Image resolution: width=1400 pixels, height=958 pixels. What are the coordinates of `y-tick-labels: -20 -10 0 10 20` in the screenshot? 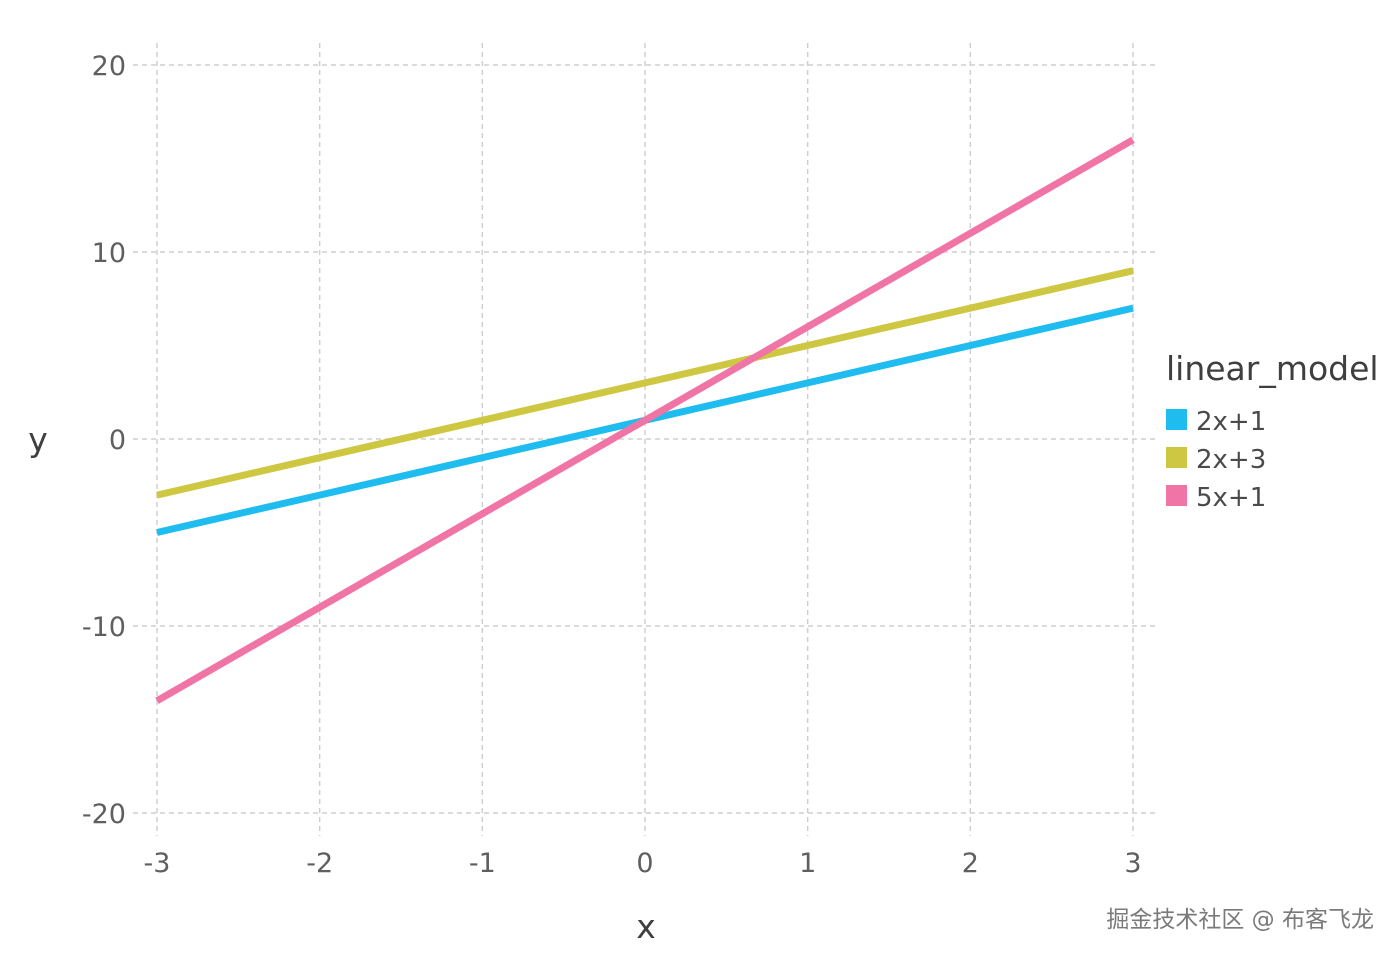 It's located at (104, 440).